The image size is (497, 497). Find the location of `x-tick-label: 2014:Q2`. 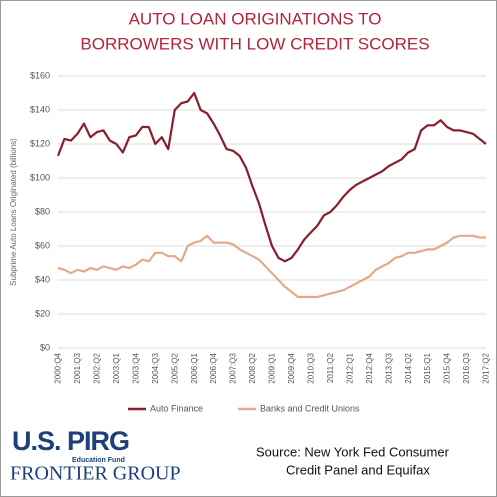

x-tick-label: 2014:Q2 is located at coordinates (408, 367).